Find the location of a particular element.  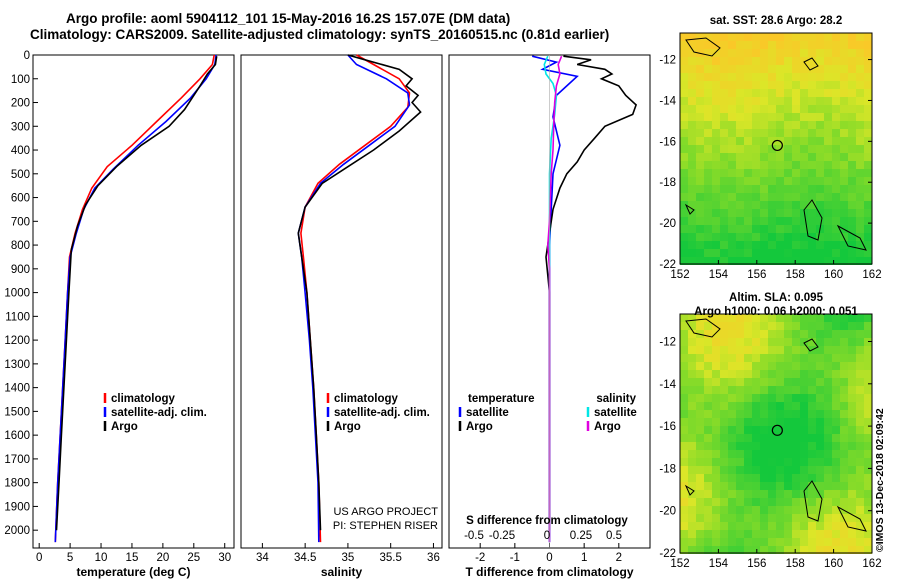

y-tick-label: 400 is located at coordinates (20, 151).